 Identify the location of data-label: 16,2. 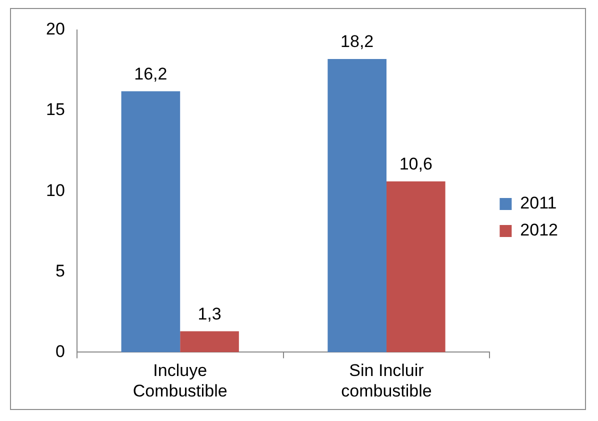
(151, 74).